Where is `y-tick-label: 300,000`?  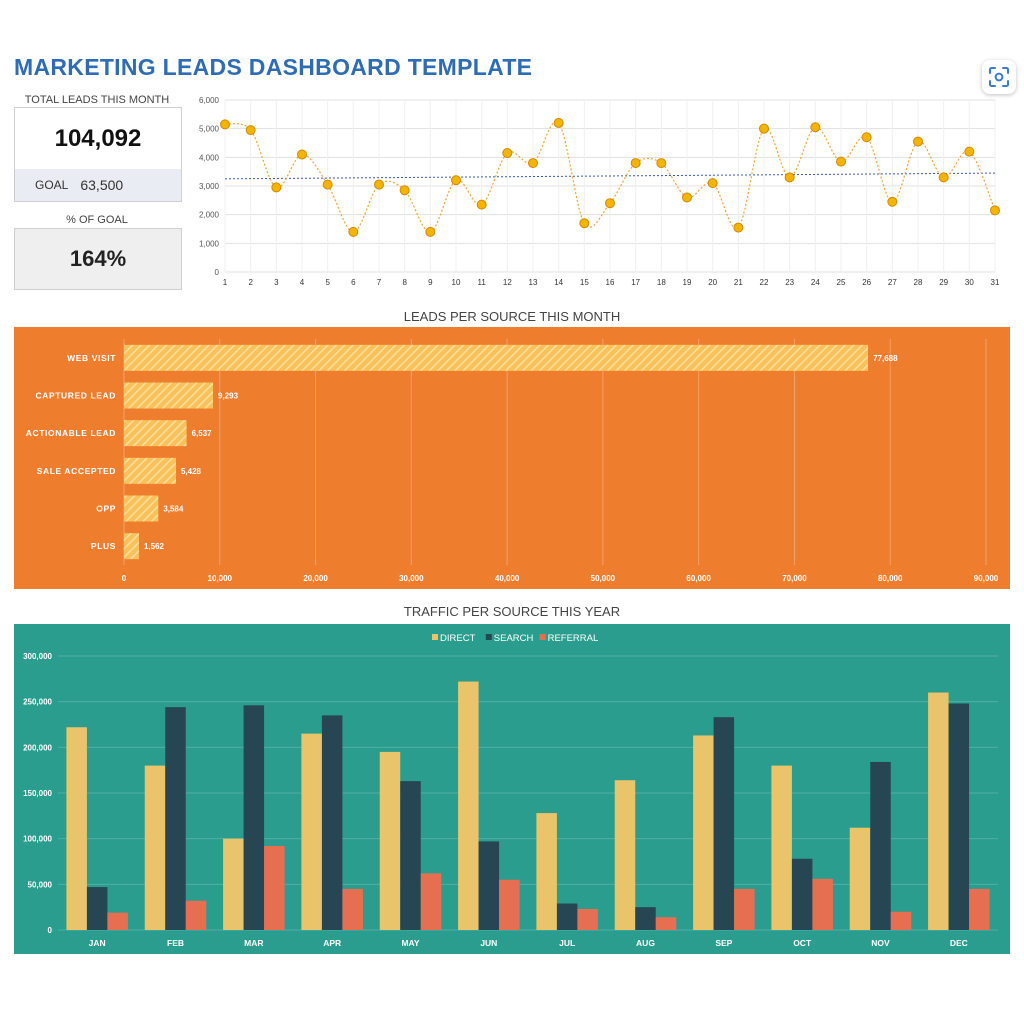 y-tick-label: 300,000 is located at coordinates (37, 656).